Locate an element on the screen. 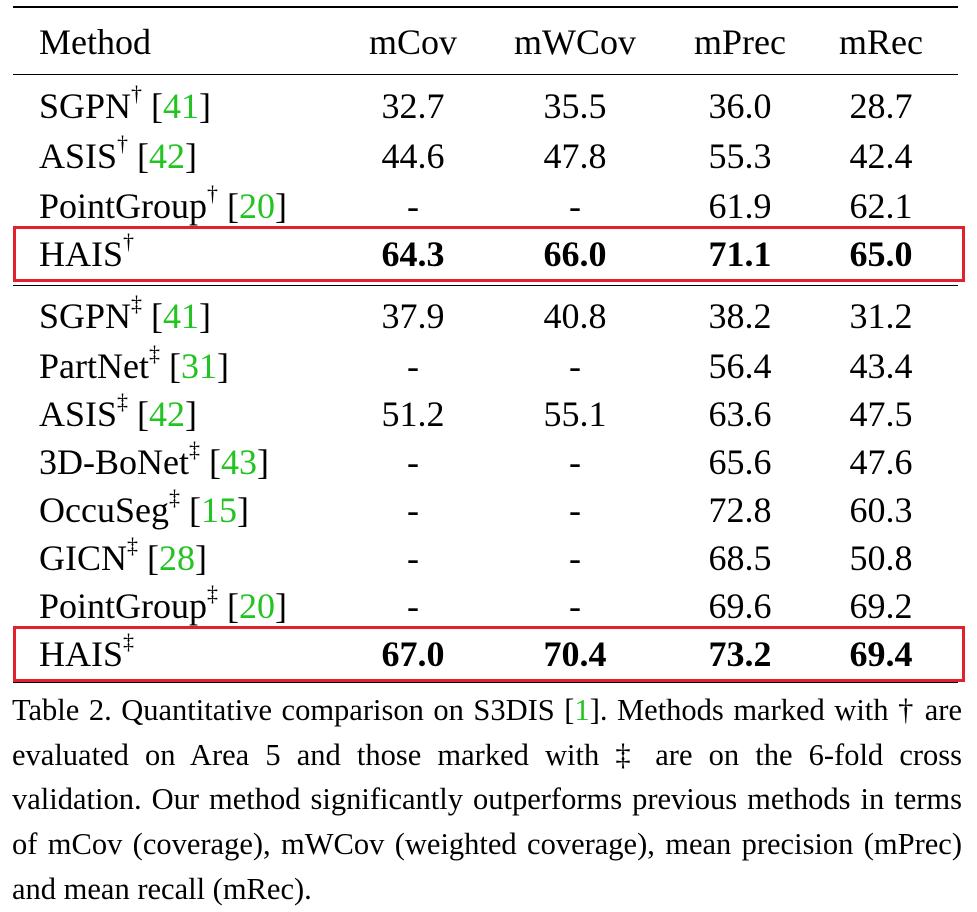 The width and height of the screenshot is (977, 912). table-row-method: OccuSeg‡ [15] is located at coordinates (144, 508).